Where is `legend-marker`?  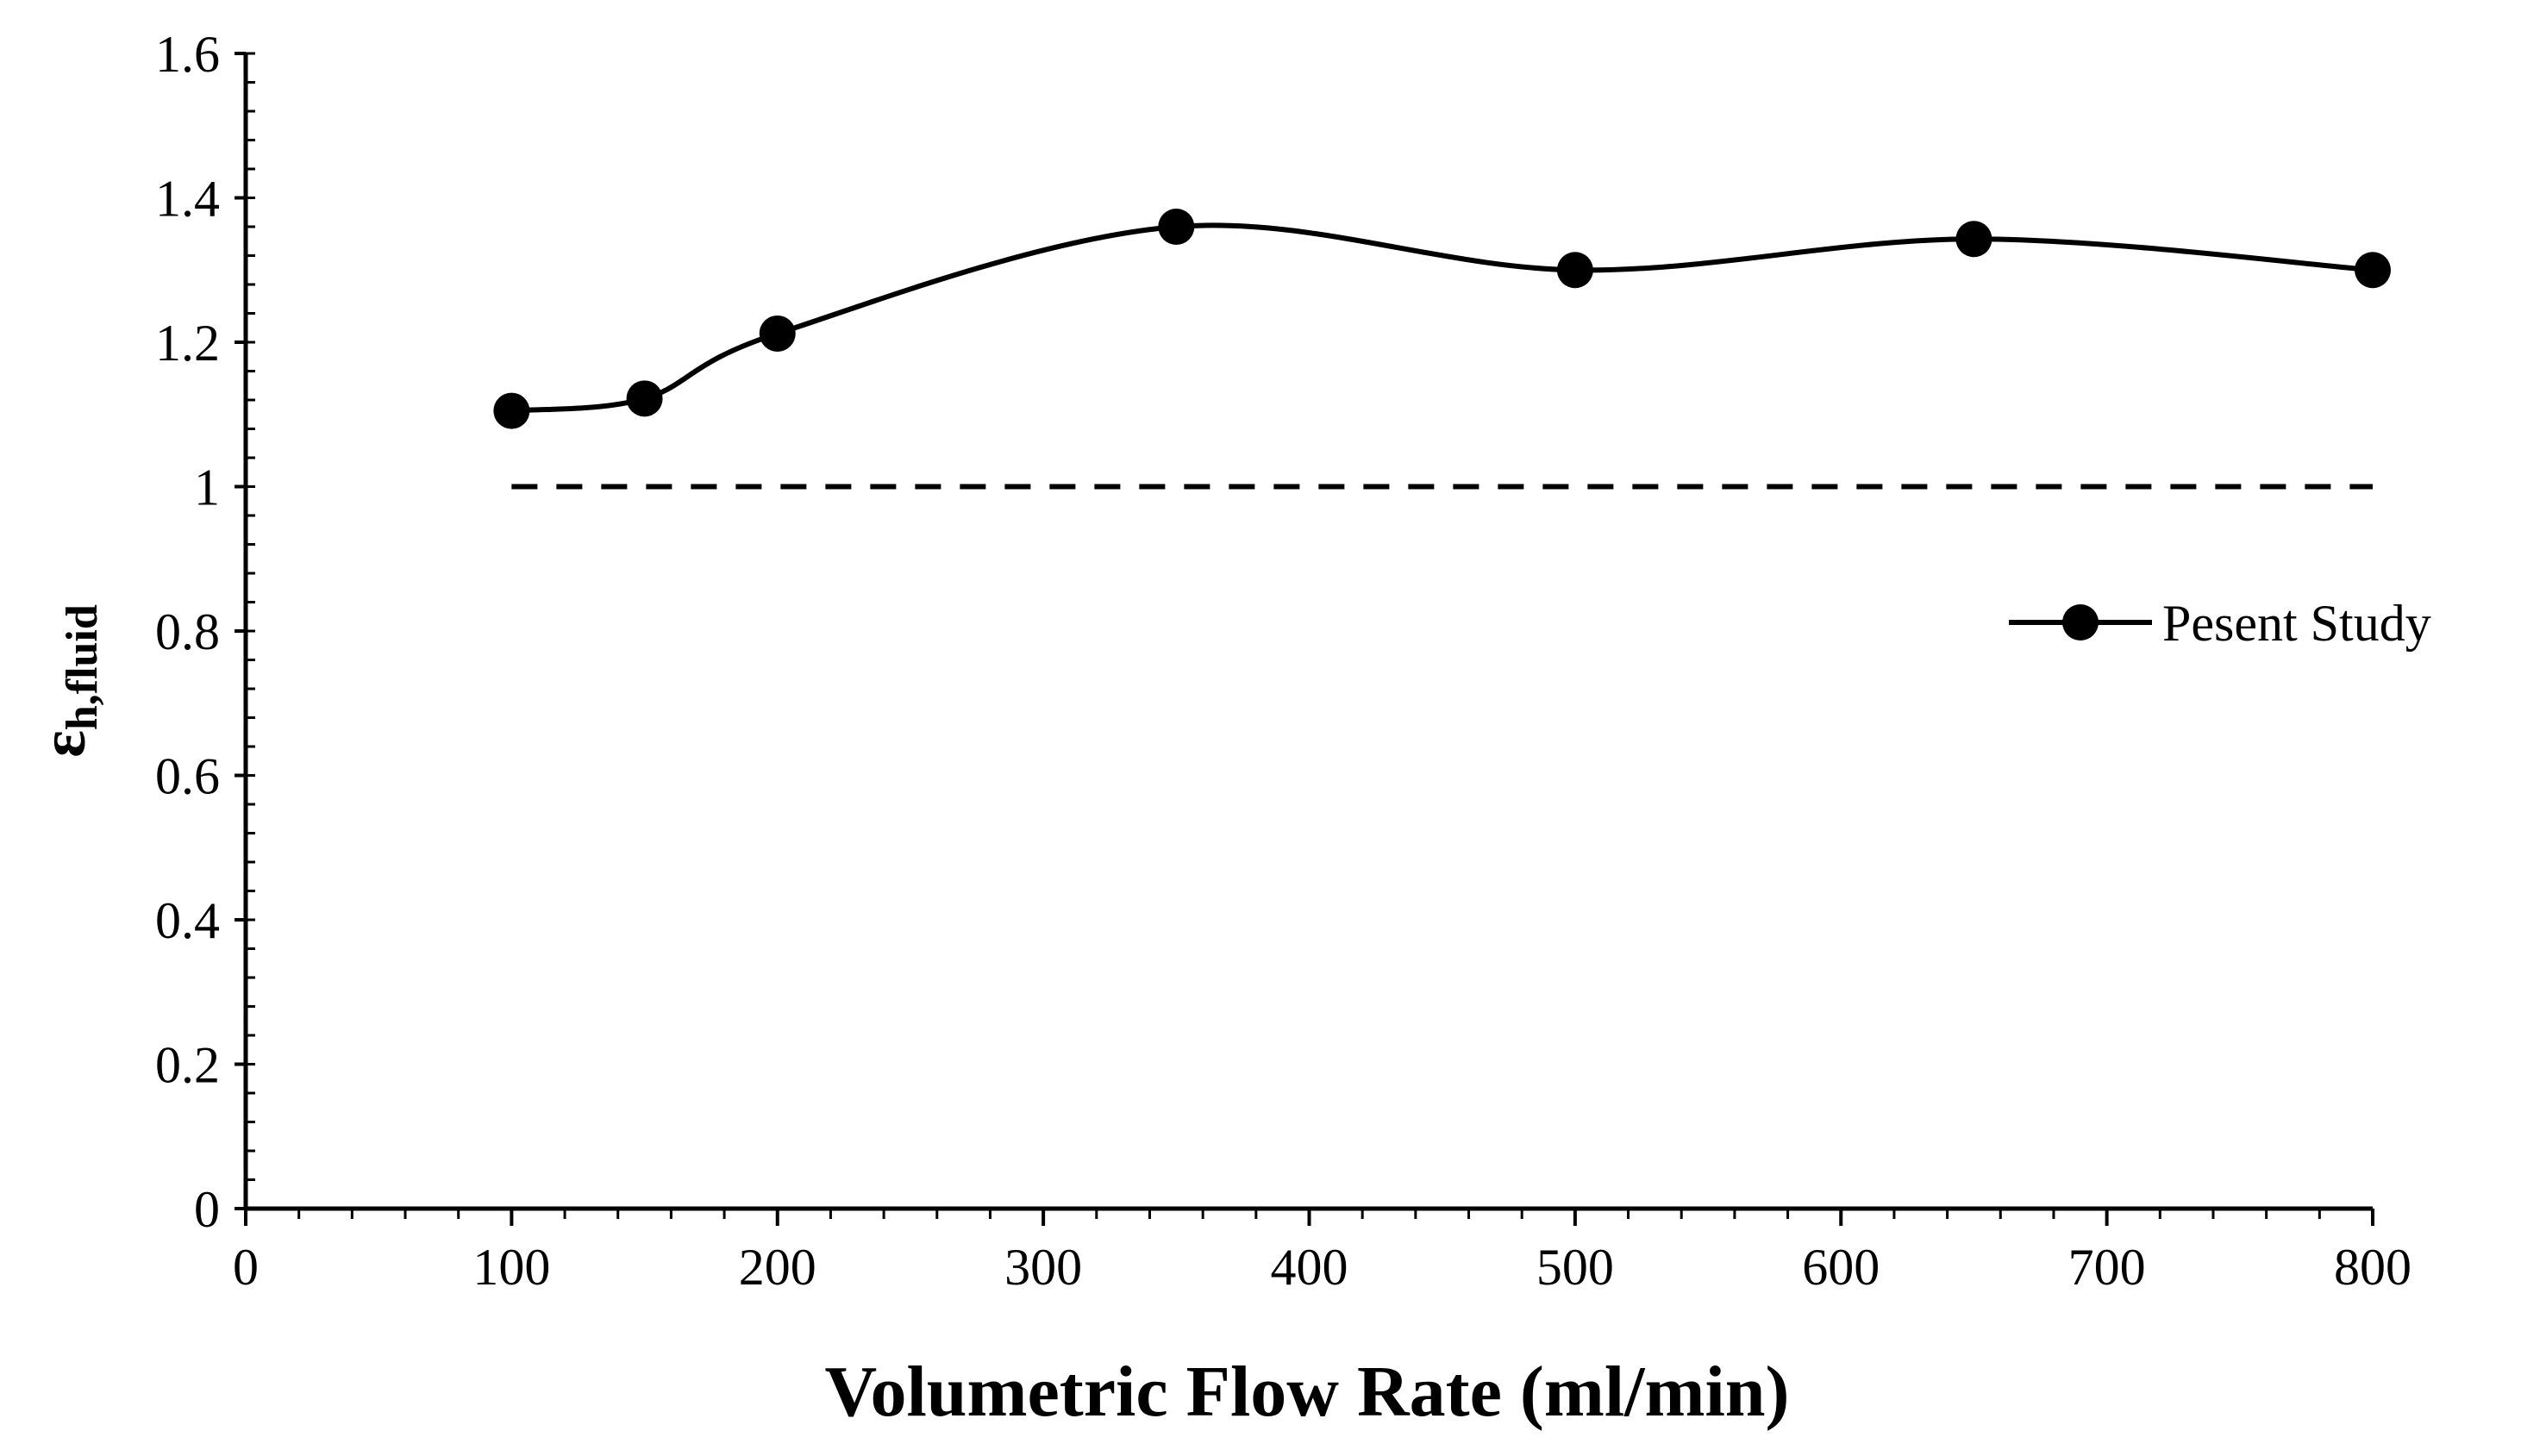 legend-marker is located at coordinates (2080, 623).